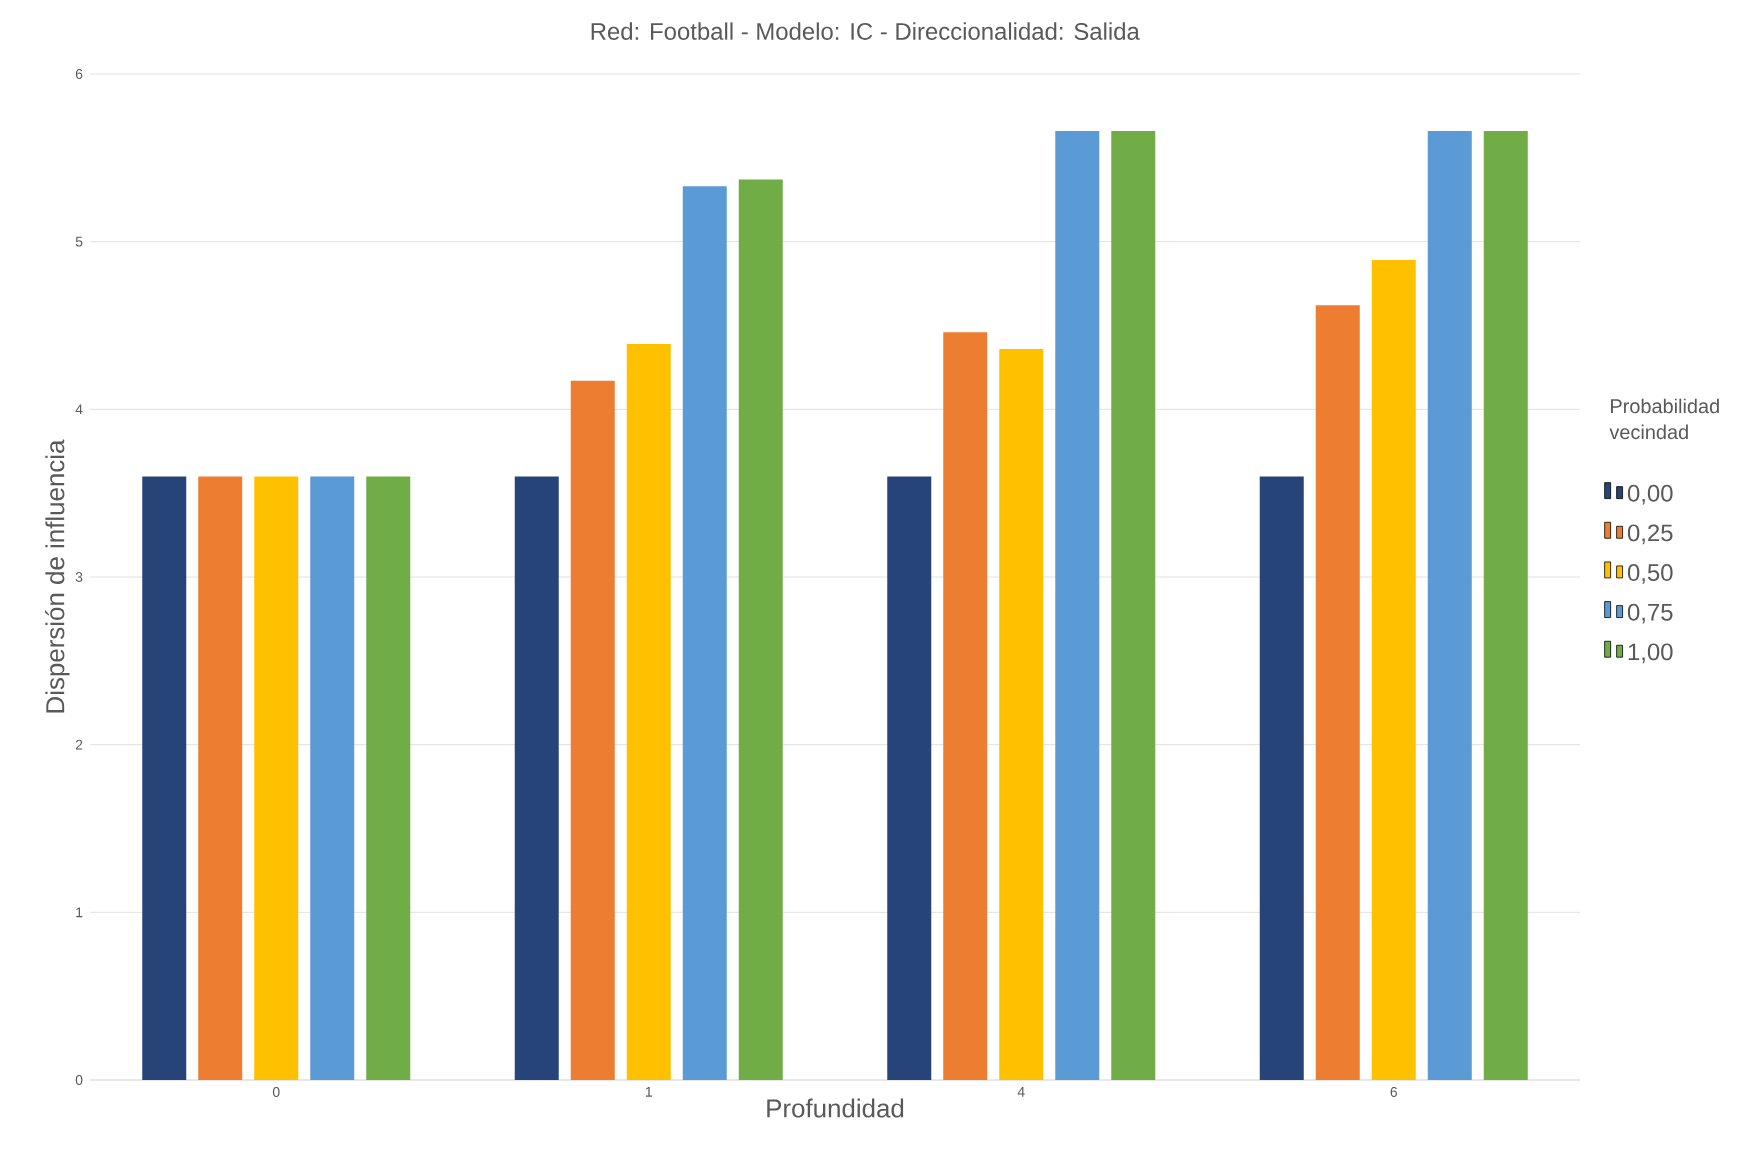 Image resolution: width=1754 pixels, height=1166 pixels. What do you see at coordinates (1650, 494) in the screenshot?
I see `legend-label: 0,00` at bounding box center [1650, 494].